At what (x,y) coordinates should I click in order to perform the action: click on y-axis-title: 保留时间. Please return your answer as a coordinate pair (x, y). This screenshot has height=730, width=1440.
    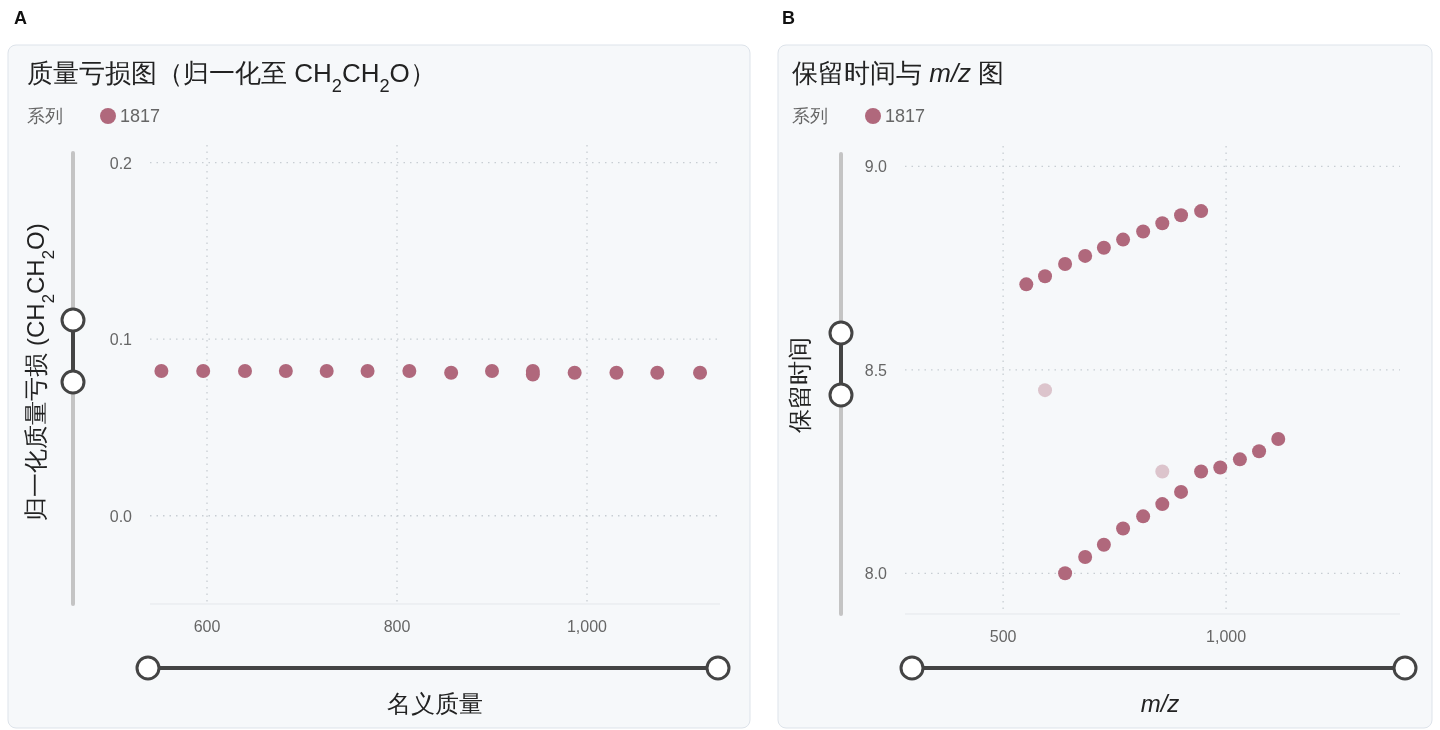
    Looking at the image, I should click on (799, 385).